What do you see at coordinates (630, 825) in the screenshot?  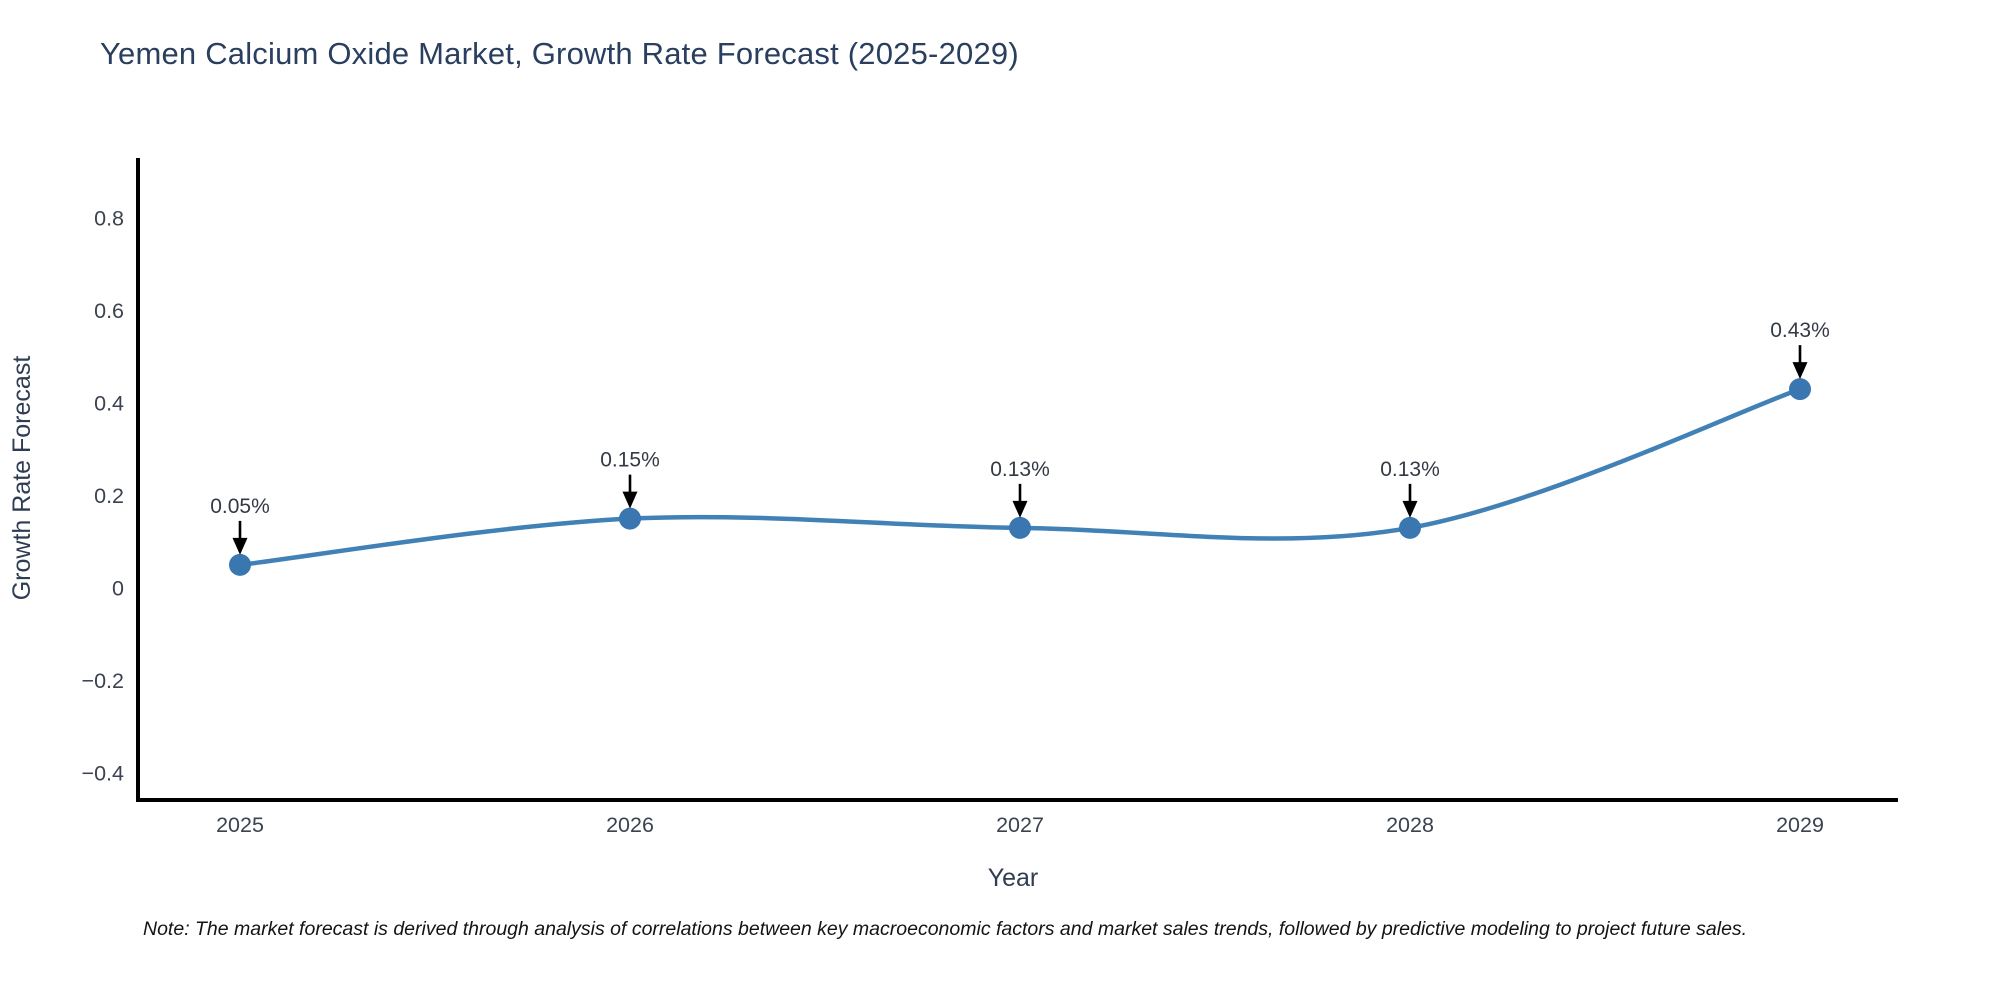 I see `x-tick-label: 2026` at bounding box center [630, 825].